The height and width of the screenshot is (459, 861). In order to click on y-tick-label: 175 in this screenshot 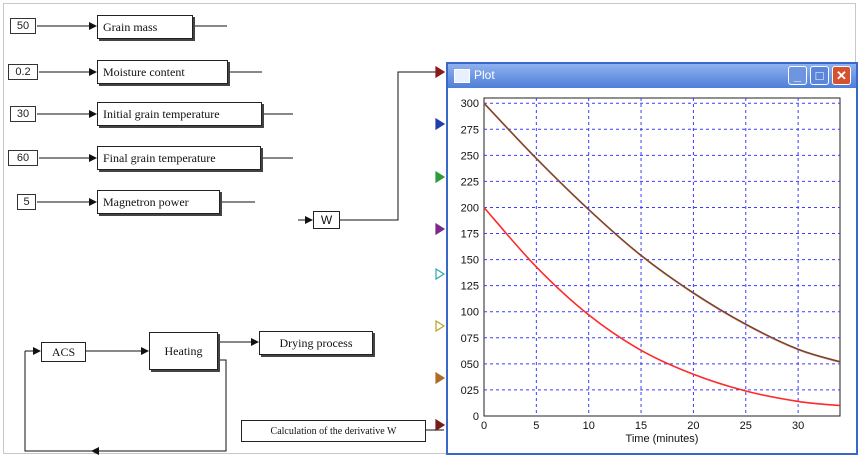, I will do `click(470, 235)`.